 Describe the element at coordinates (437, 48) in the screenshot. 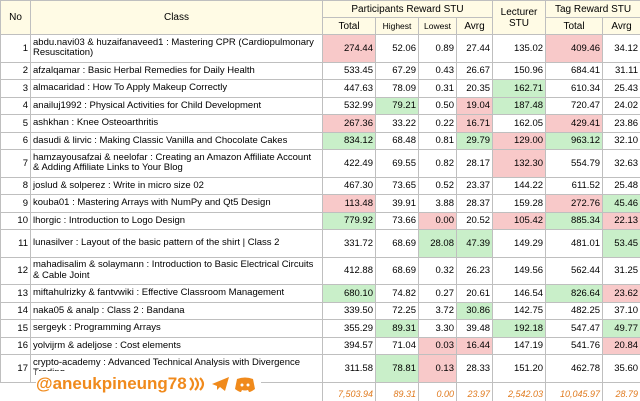

I see `row-value: 0.89` at that location.